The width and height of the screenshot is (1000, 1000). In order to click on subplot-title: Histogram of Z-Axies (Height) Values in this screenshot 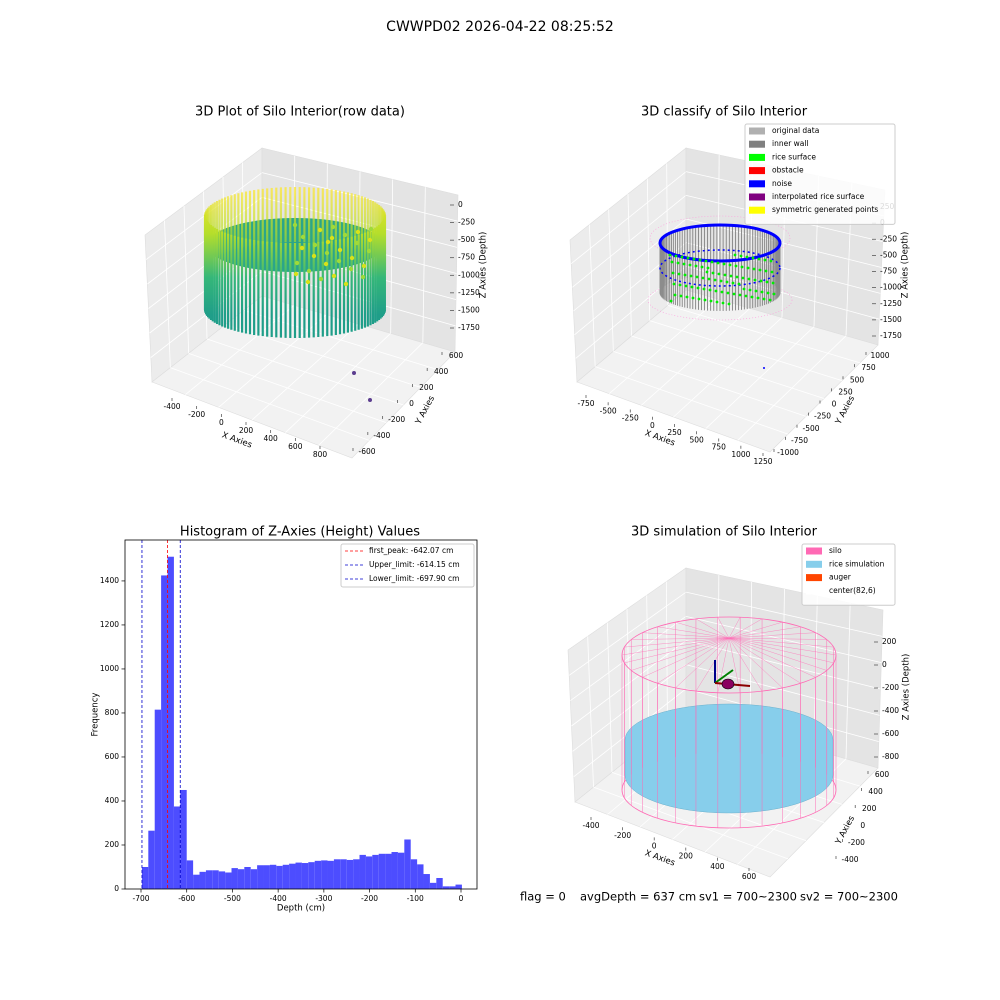, I will do `click(300, 532)`.